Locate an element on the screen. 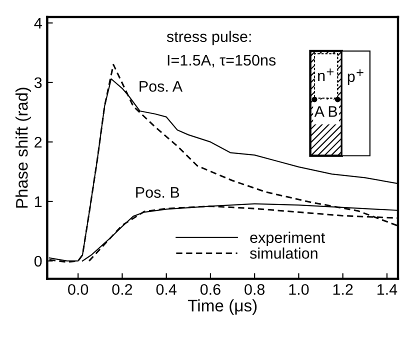 This screenshot has height=340, width=400. y-tick-label: 4 is located at coordinates (38, 23).